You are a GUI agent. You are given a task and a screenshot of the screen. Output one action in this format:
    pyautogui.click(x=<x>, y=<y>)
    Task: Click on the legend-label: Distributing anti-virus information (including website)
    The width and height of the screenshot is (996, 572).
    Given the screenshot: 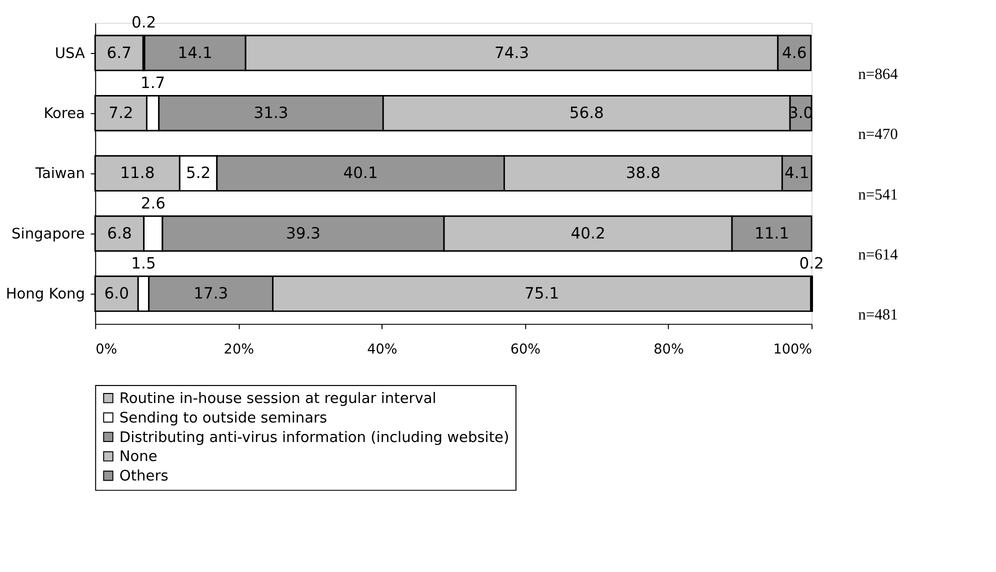 What is the action you would take?
    pyautogui.click(x=314, y=437)
    